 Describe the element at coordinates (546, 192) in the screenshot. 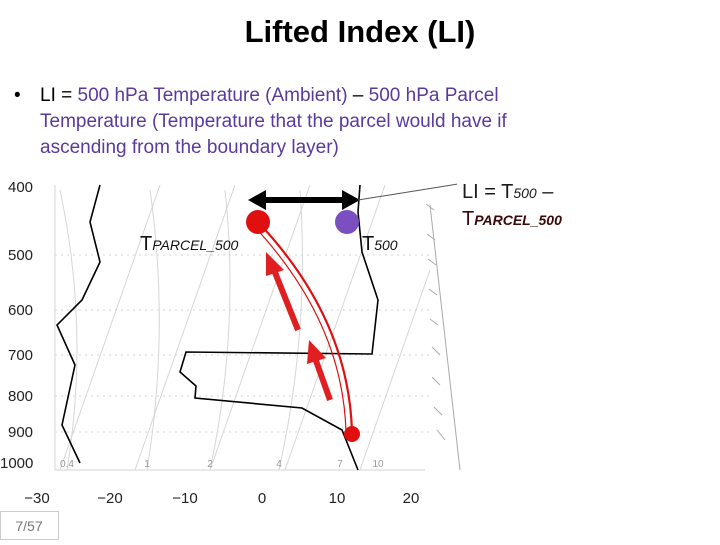

I see `callout-text: –` at that location.